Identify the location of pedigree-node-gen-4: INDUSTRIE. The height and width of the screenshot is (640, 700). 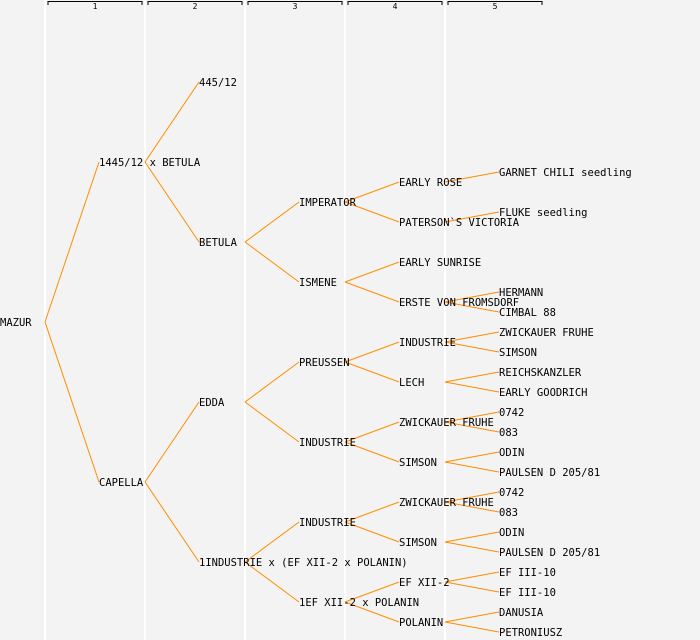
(427, 343).